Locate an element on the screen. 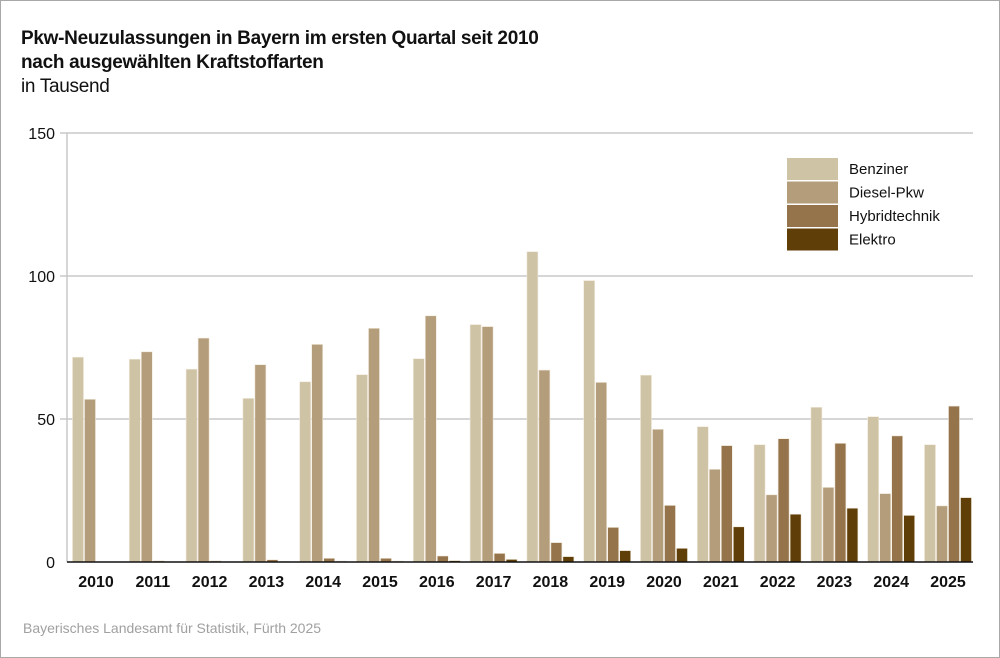 This screenshot has height=658, width=1000. bar-benziner-2015 is located at coordinates (362, 468).